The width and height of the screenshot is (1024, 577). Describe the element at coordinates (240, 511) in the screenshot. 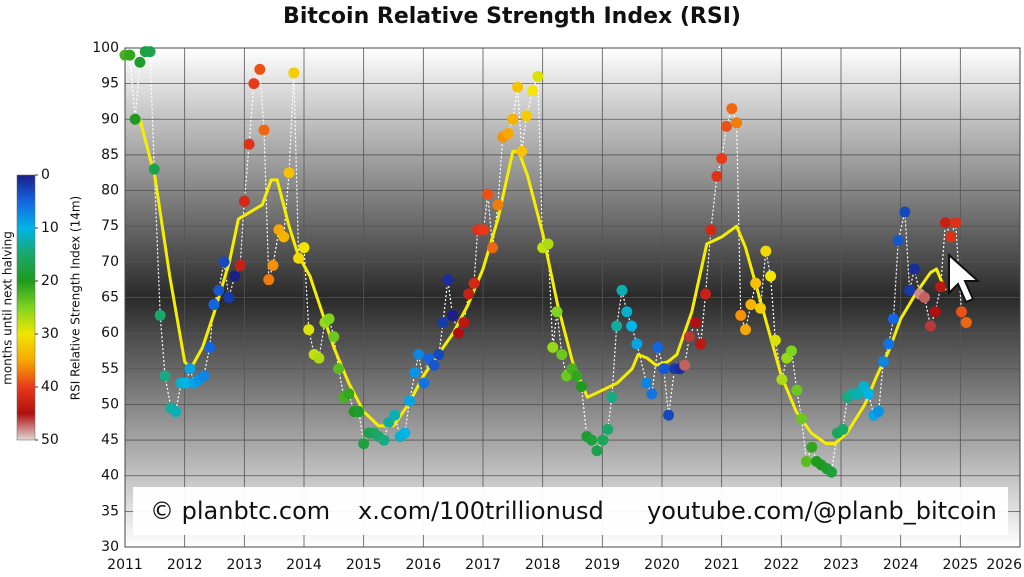

I see `watermark-text: © planbtc.com` at that location.